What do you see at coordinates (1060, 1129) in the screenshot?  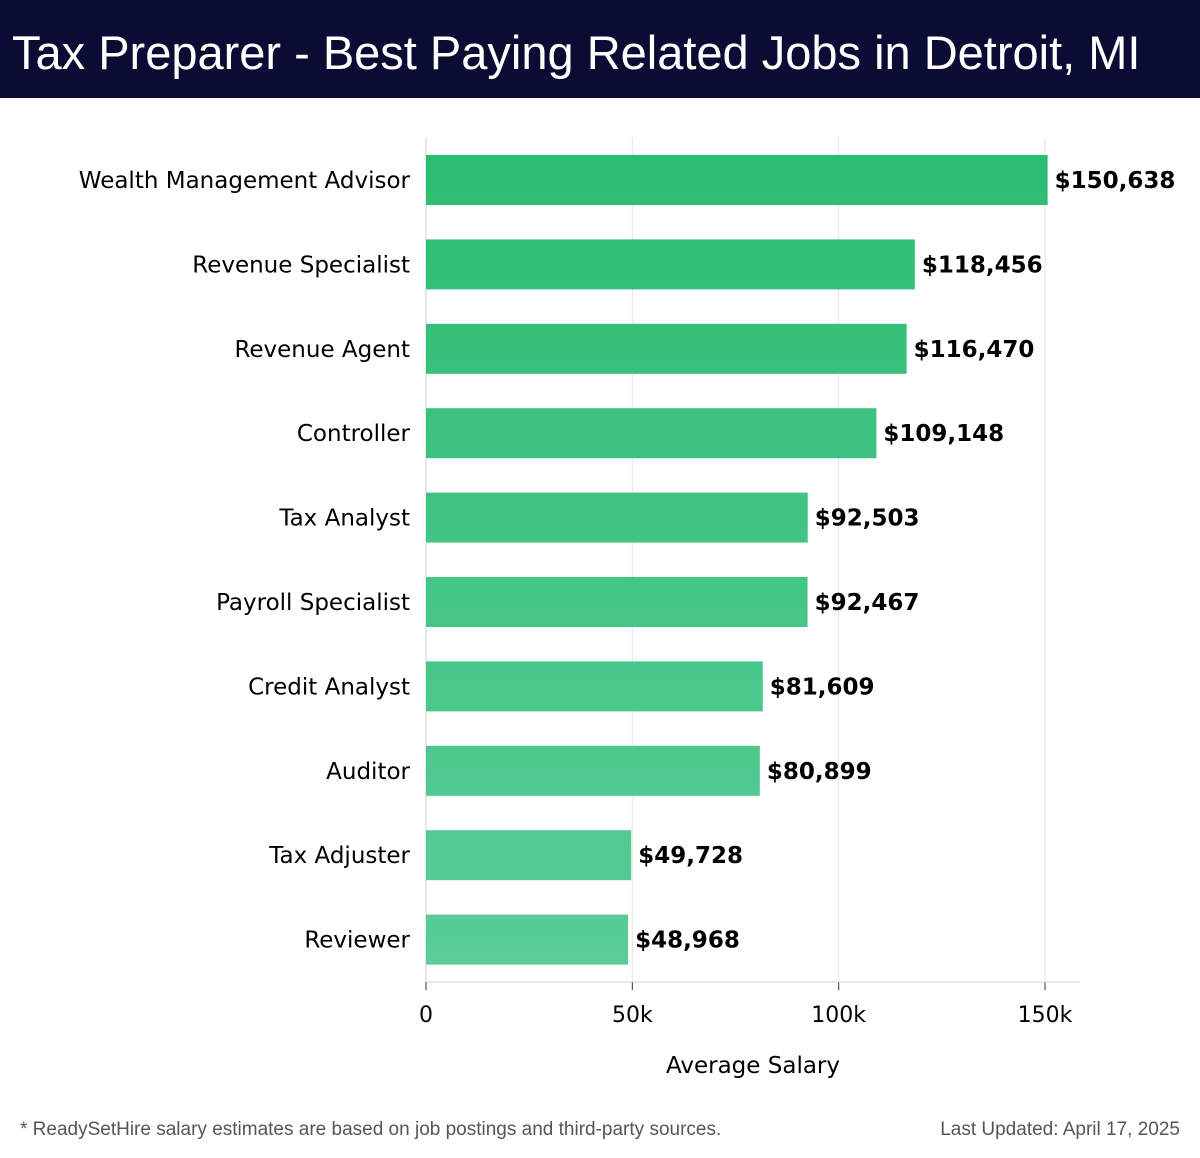 I see `last-updated: Last Updated: April 17, 2025` at bounding box center [1060, 1129].